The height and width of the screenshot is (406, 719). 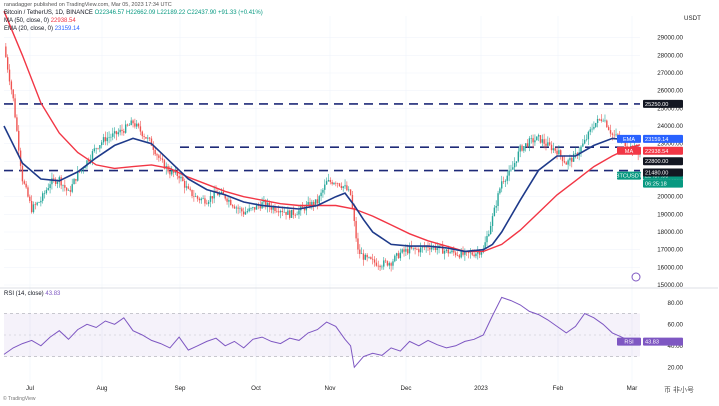 What do you see at coordinates (663, 138) in the screenshot?
I see `ema-tag-bg` at bounding box center [663, 138].